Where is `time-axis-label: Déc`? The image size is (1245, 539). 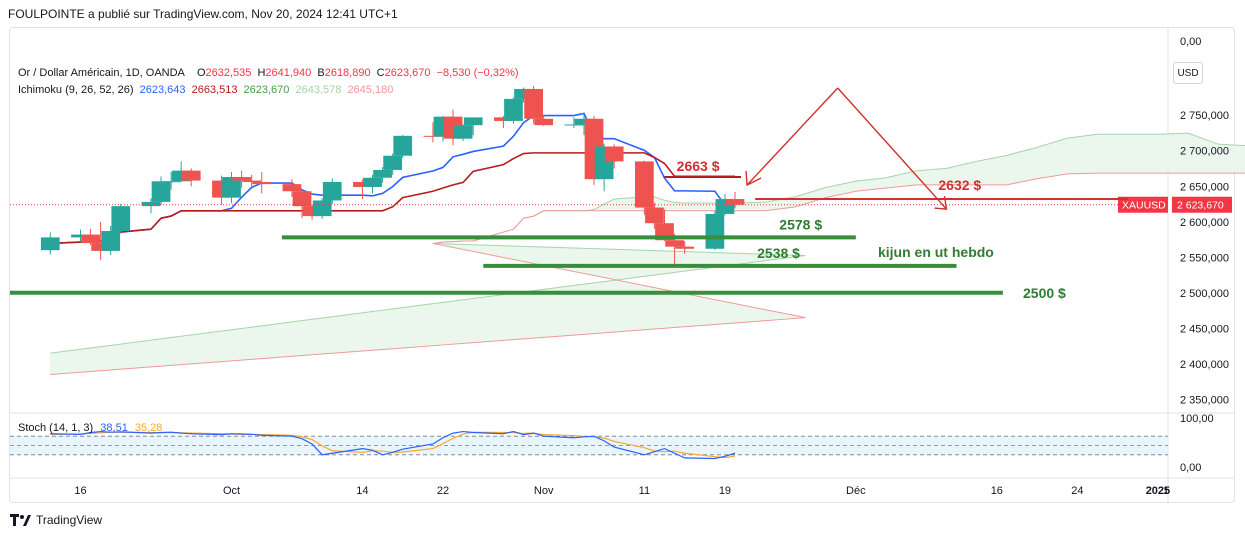 time-axis-label: Déc is located at coordinates (856, 491).